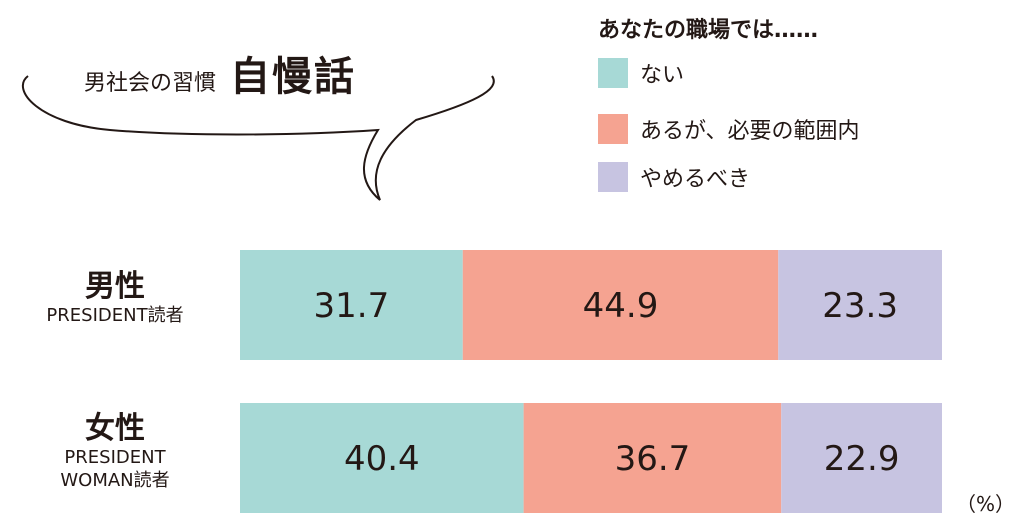 Image resolution: width=1024 pixels, height=531 pixels. What do you see at coordinates (613, 73) in the screenshot?
I see `legend-swatch-none` at bounding box center [613, 73].